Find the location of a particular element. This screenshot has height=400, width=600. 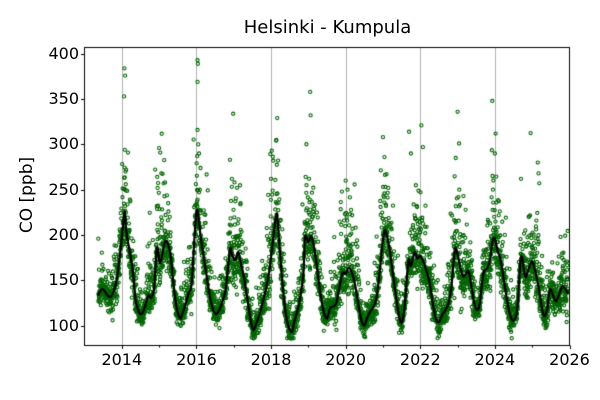

x-tick-label: 2024 is located at coordinates (495, 359).